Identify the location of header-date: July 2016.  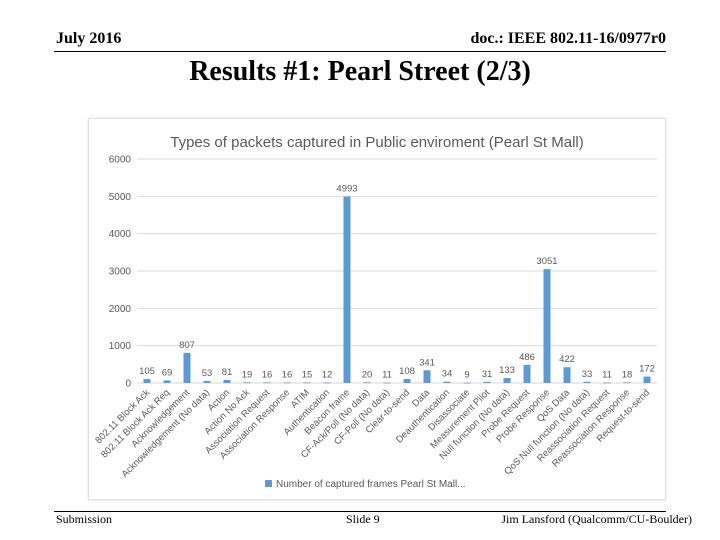
(89, 38).